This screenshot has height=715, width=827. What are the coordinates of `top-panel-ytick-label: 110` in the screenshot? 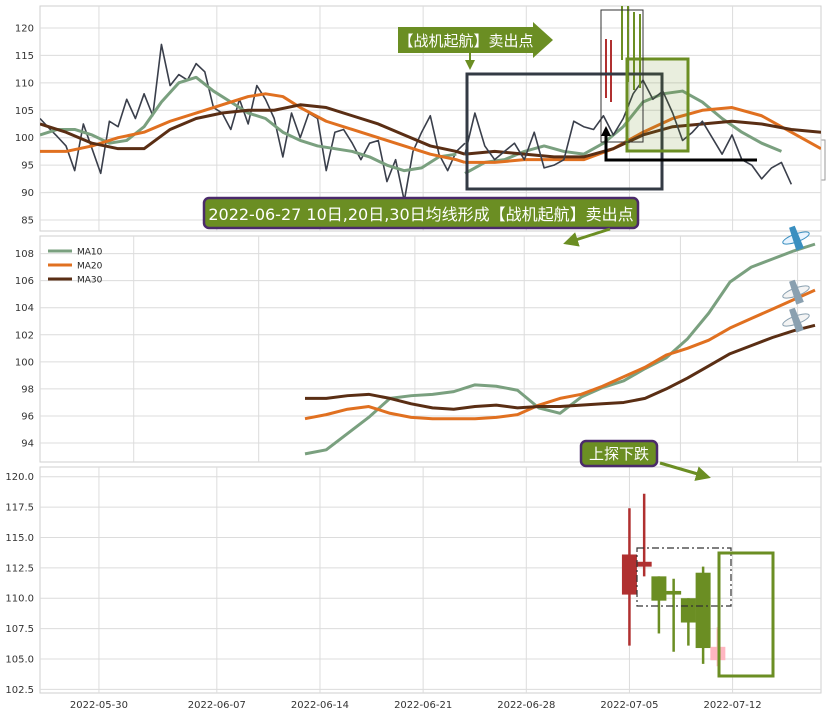 It's located at (24, 83).